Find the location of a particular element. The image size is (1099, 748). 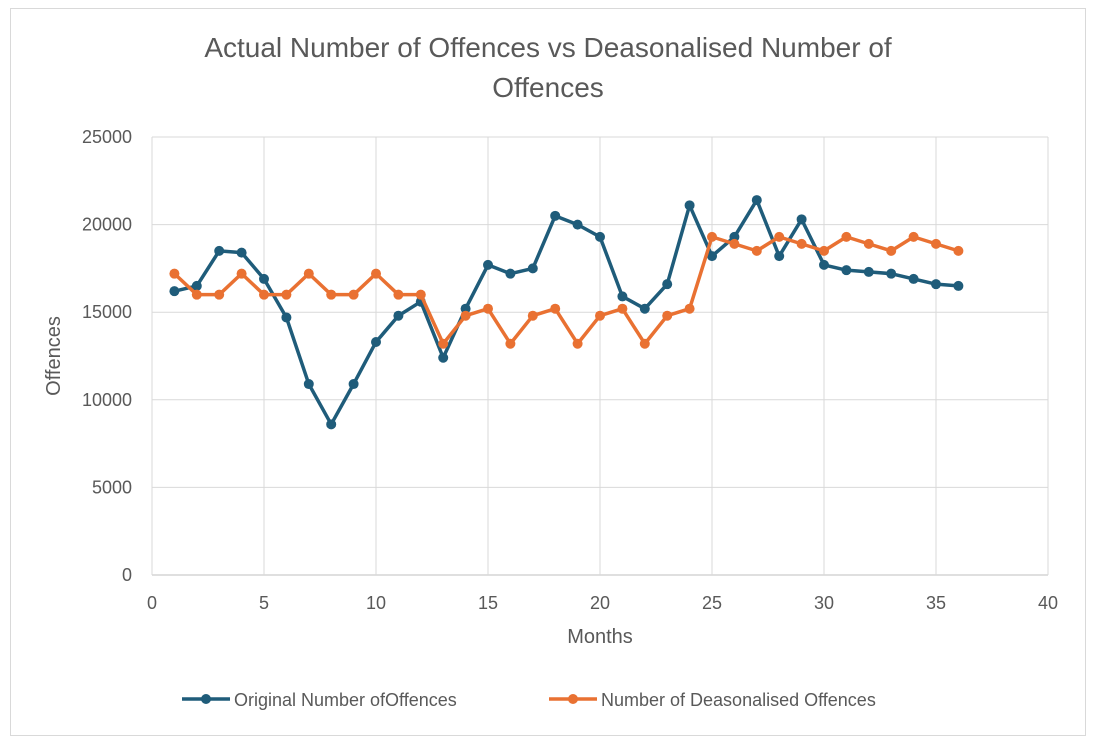

y-tick-label: 10000 is located at coordinates (107, 400).